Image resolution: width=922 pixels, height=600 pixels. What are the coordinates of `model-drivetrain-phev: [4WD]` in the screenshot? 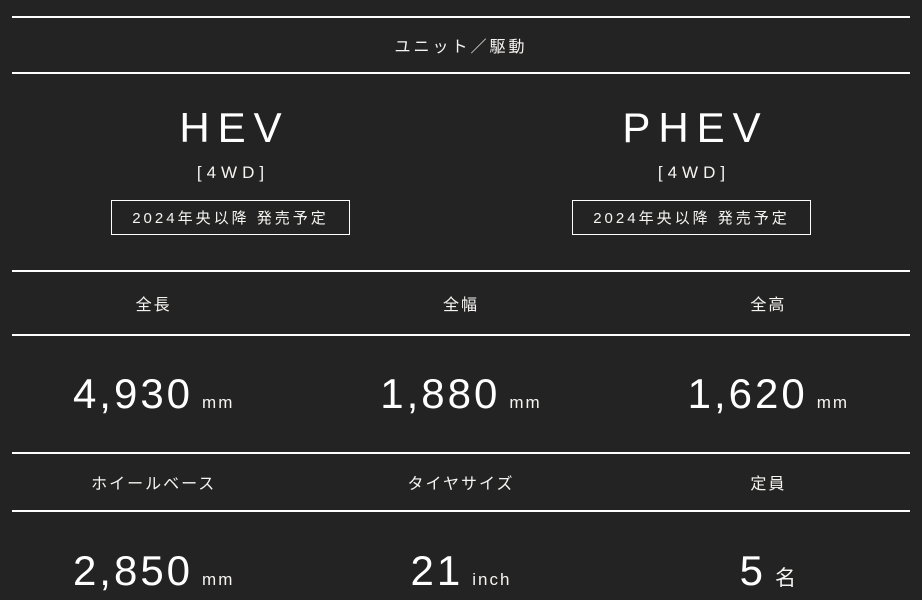 It's located at (694, 172).